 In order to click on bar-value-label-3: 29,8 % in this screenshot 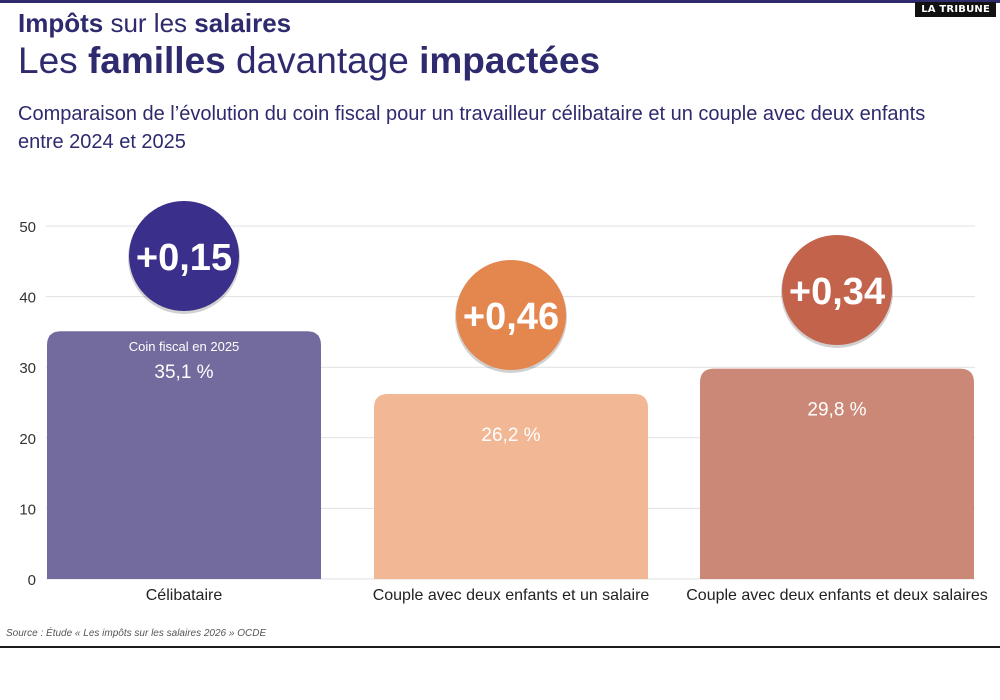, I will do `click(836, 410)`.